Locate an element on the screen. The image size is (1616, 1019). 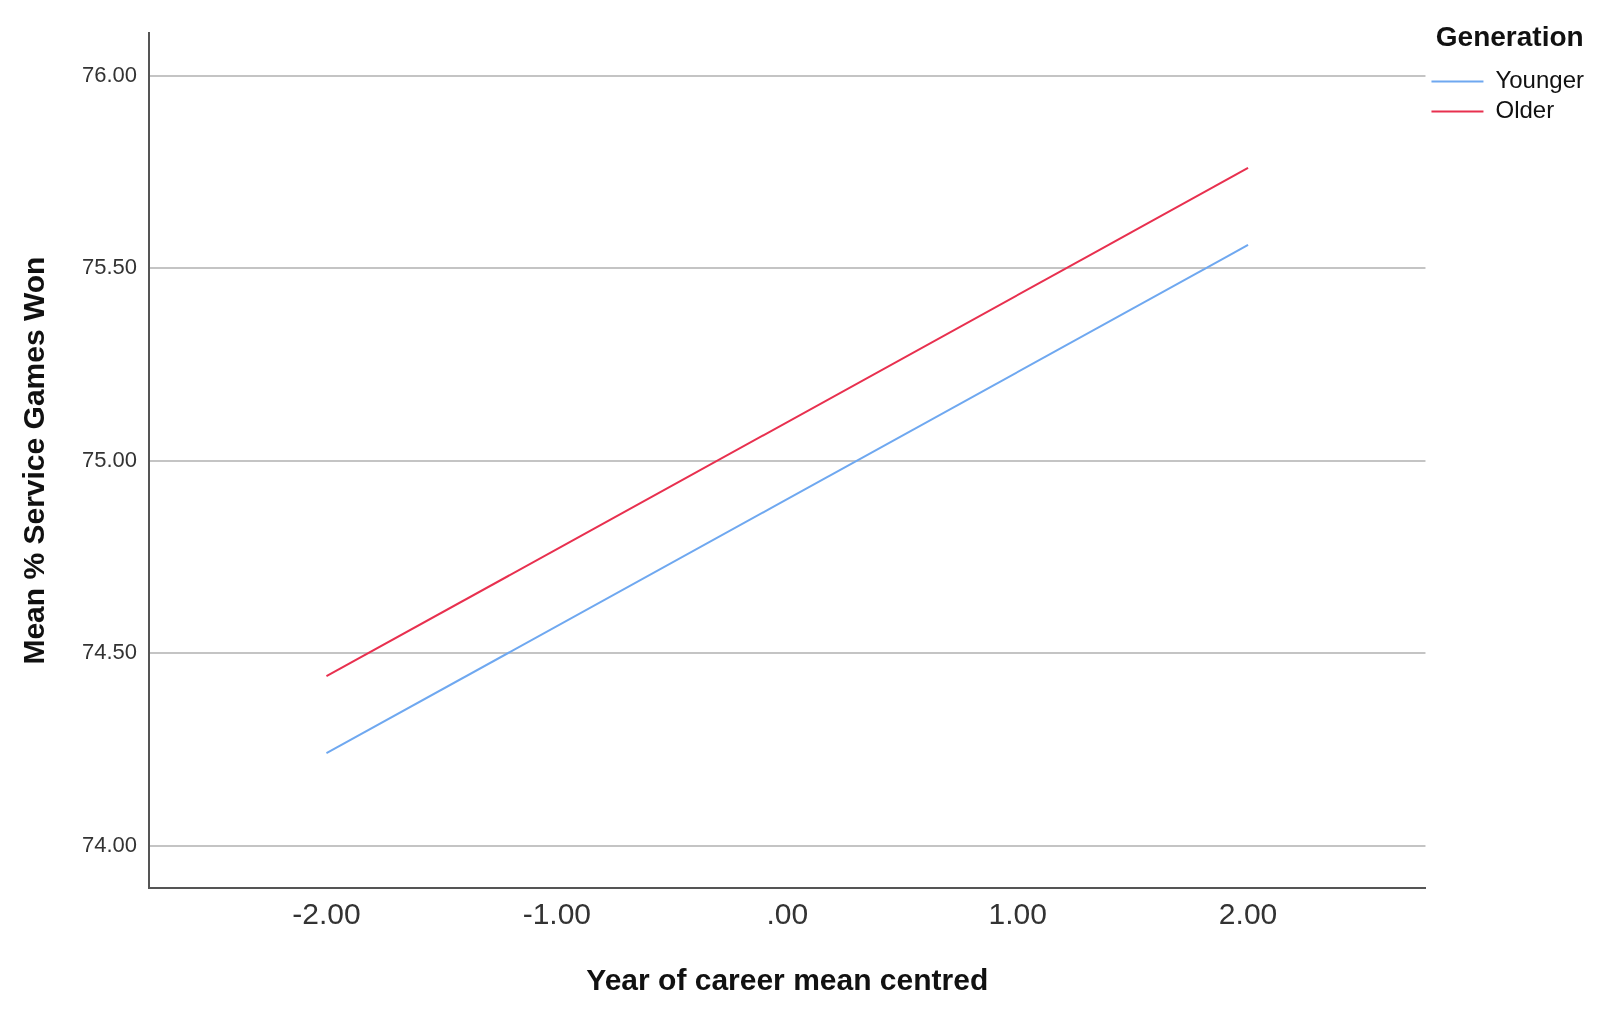
y-tick-label: 74.00 is located at coordinates (109, 844).